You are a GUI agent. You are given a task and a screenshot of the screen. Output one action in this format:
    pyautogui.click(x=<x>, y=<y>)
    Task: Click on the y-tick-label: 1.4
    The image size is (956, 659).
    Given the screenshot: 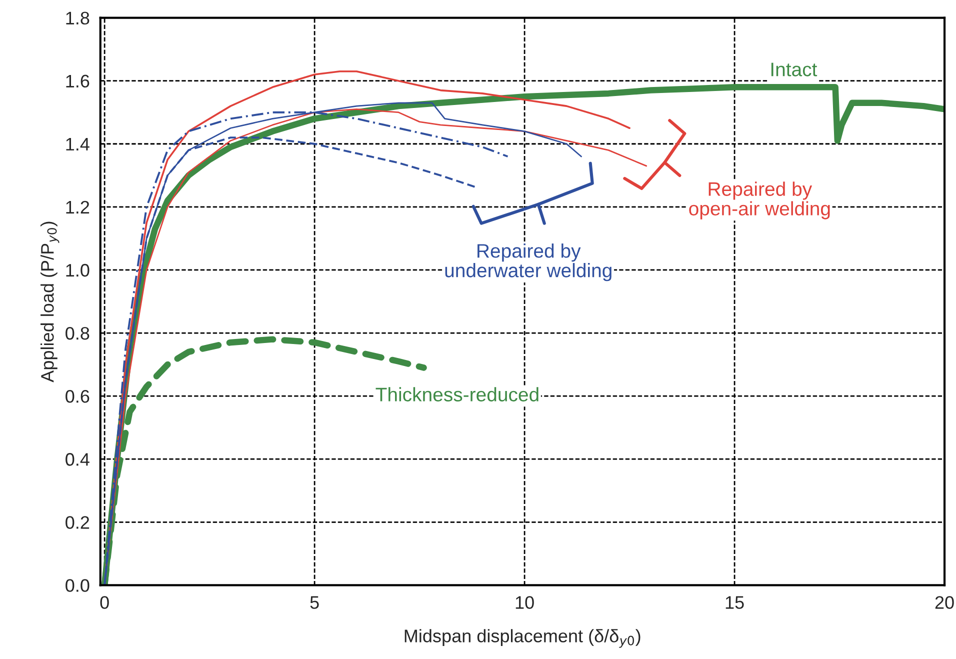 What is the action you would take?
    pyautogui.click(x=78, y=144)
    